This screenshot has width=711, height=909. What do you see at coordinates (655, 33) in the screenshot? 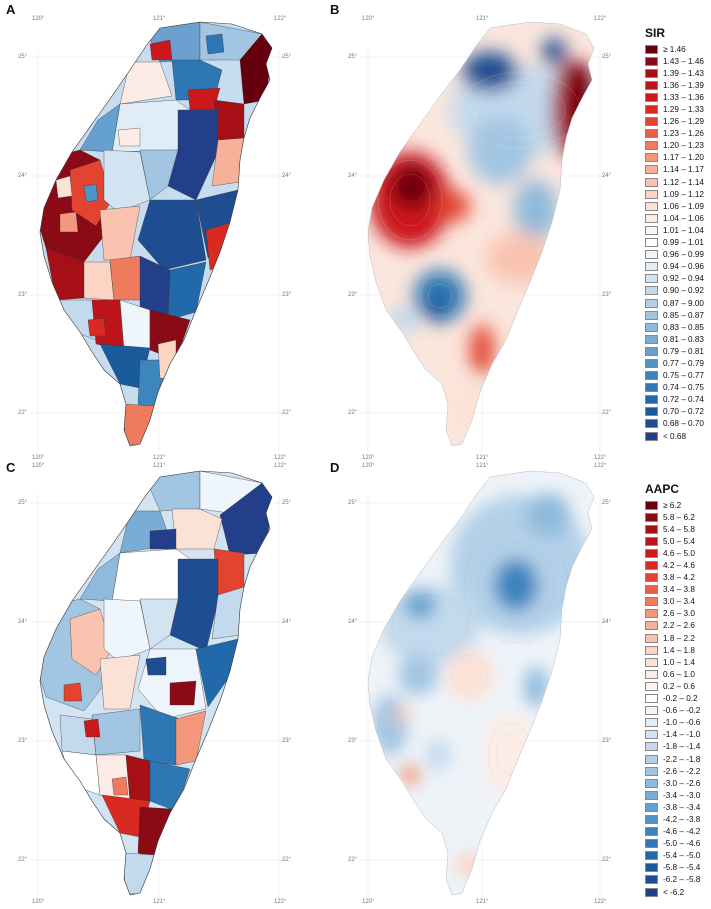
I see `legend-sir-title: SIR` at bounding box center [655, 33].